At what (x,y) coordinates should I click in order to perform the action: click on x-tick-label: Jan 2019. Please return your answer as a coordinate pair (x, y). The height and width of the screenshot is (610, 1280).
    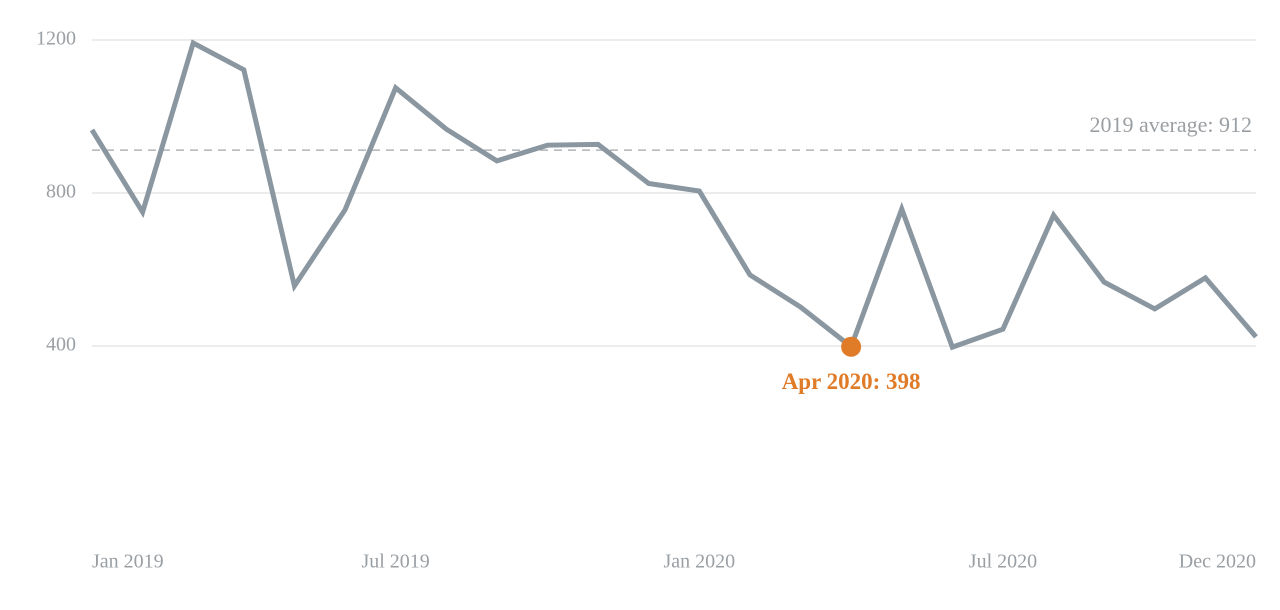
    Looking at the image, I should click on (128, 562).